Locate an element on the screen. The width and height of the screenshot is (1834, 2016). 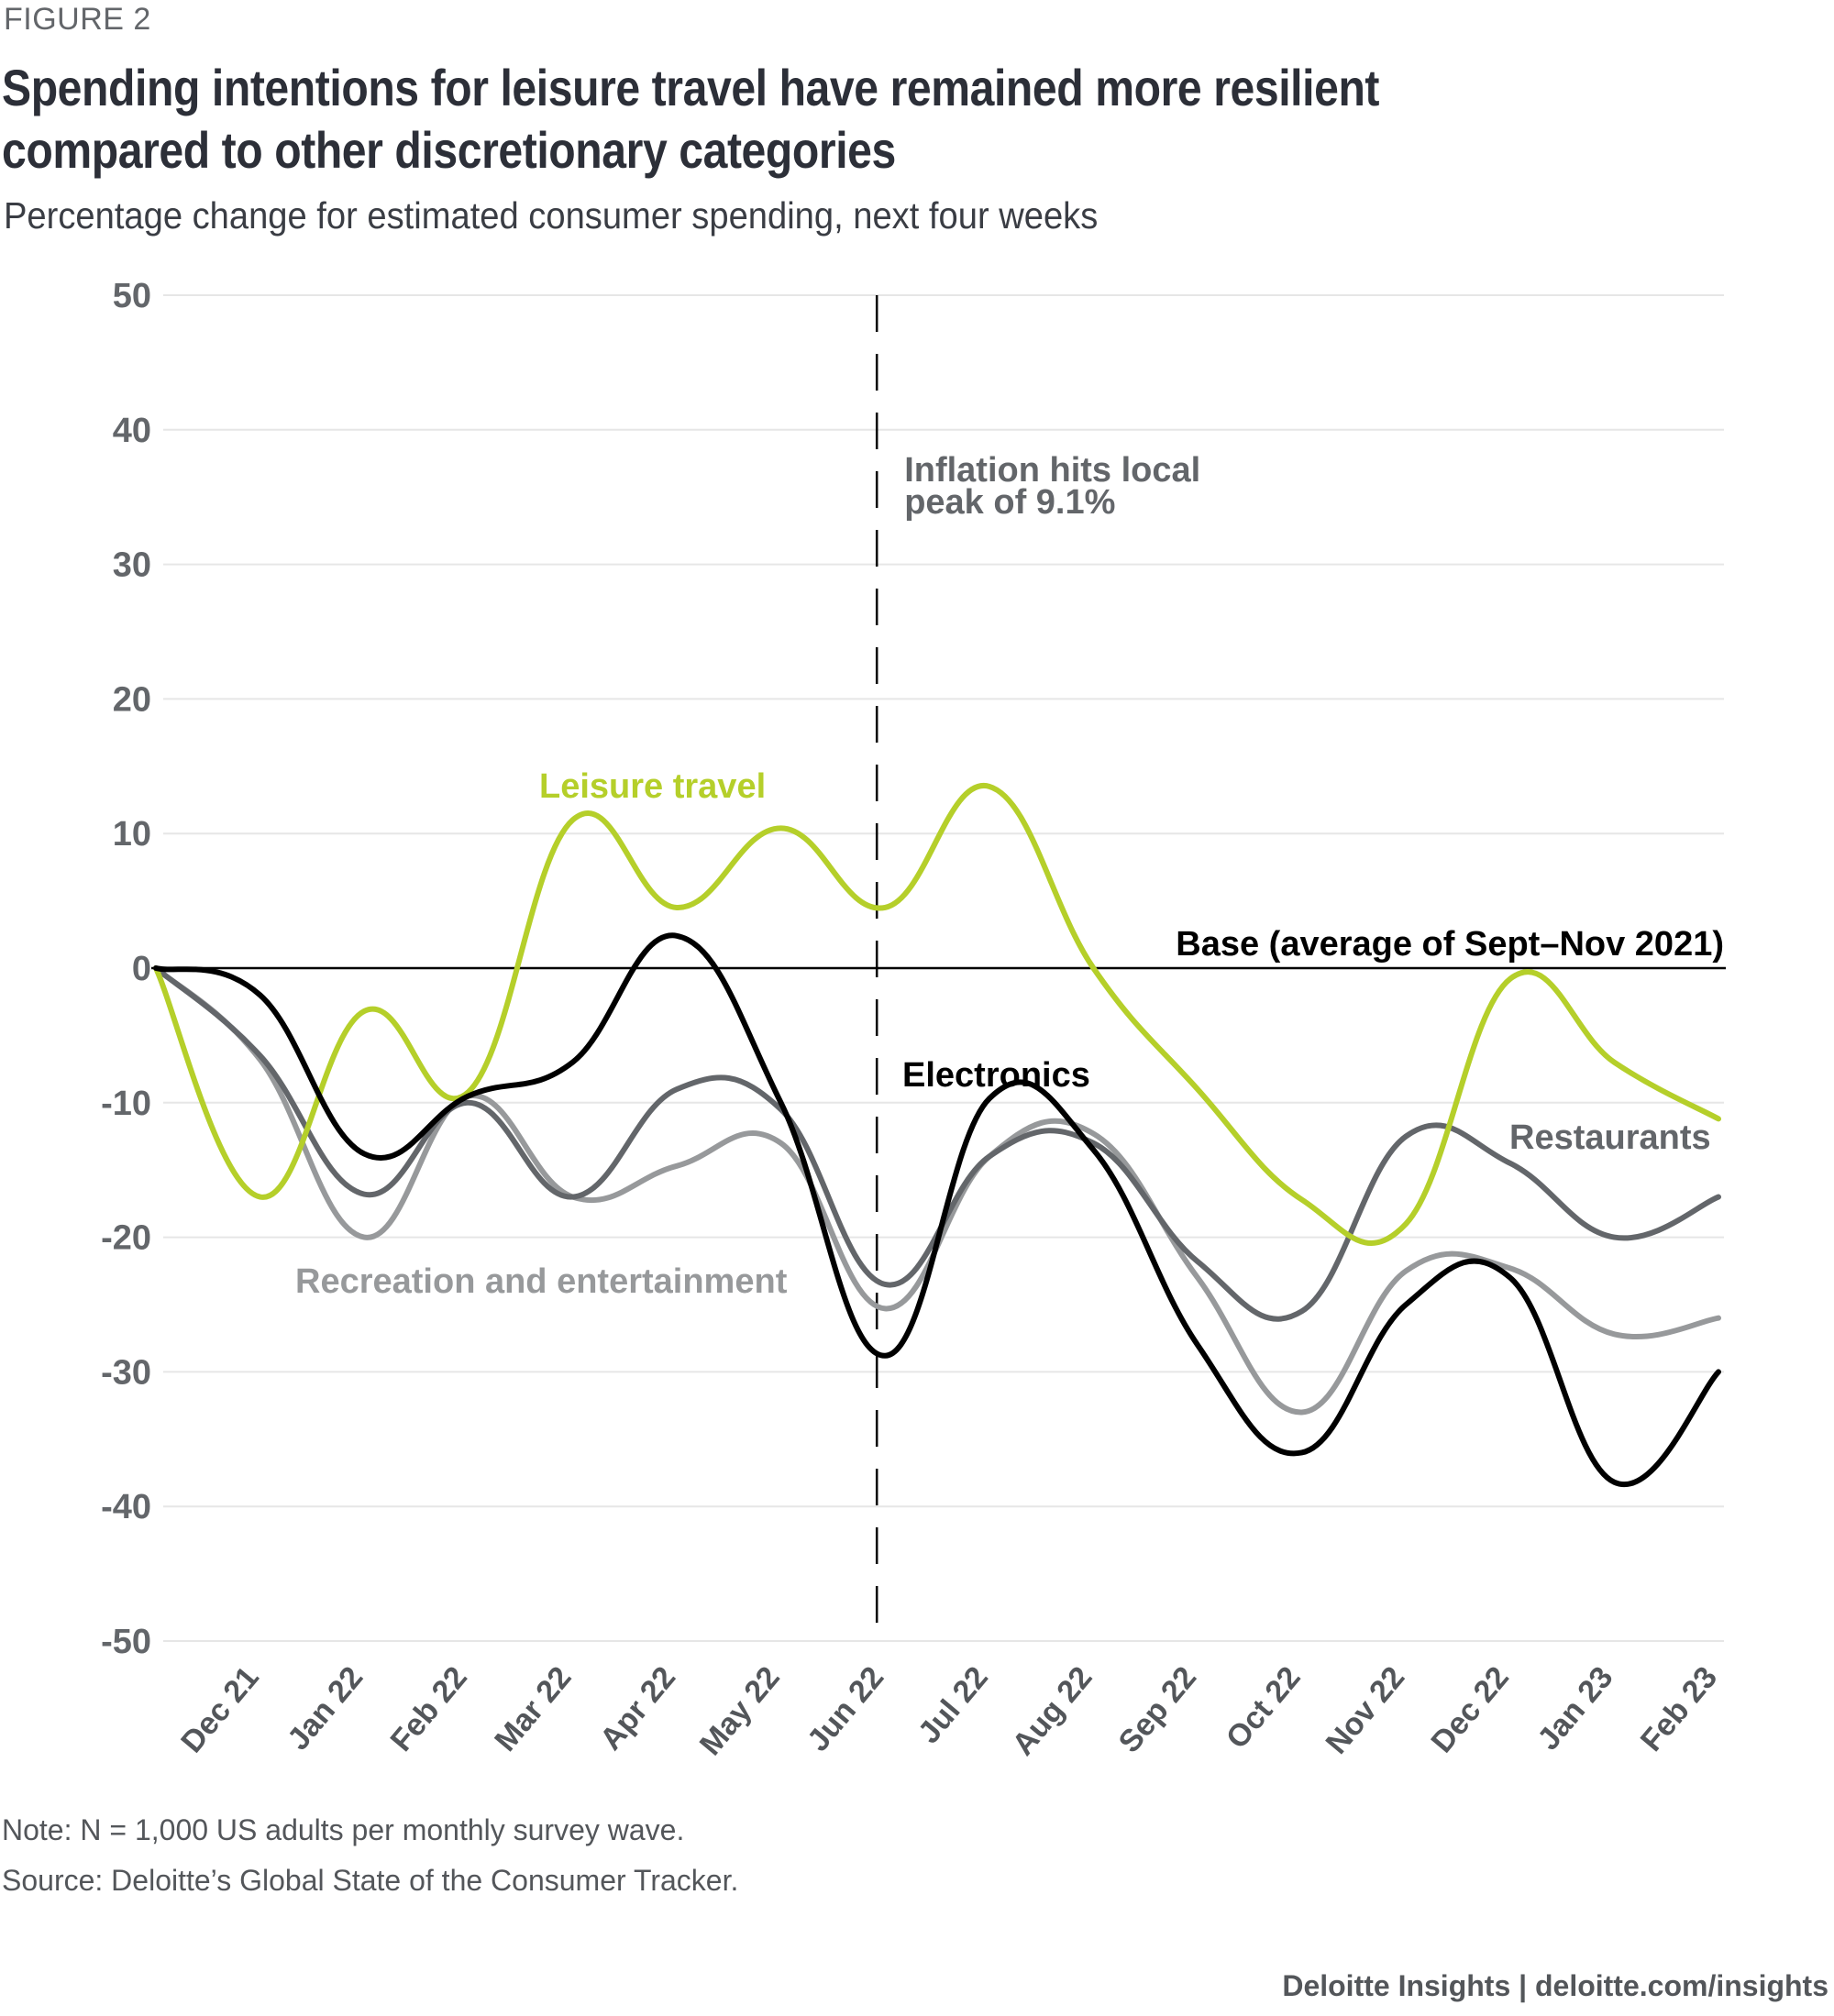
x-tick-label: Jun 22 is located at coordinates (845, 1709).